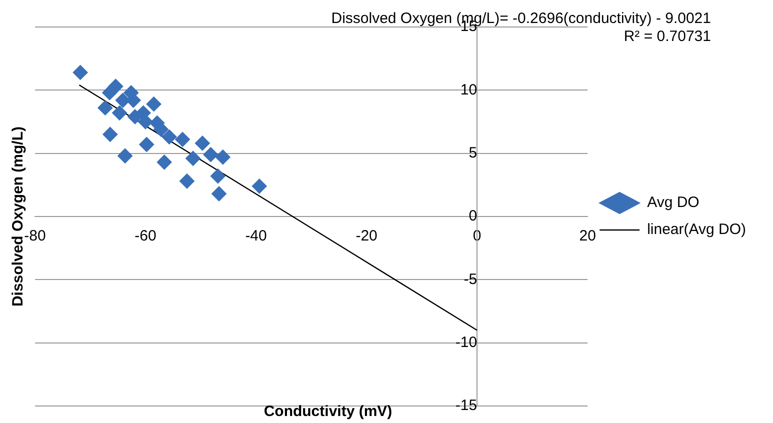 The width and height of the screenshot is (773, 423). Describe the element at coordinates (473, 216) in the screenshot. I see `y-tick-label: 0` at that location.